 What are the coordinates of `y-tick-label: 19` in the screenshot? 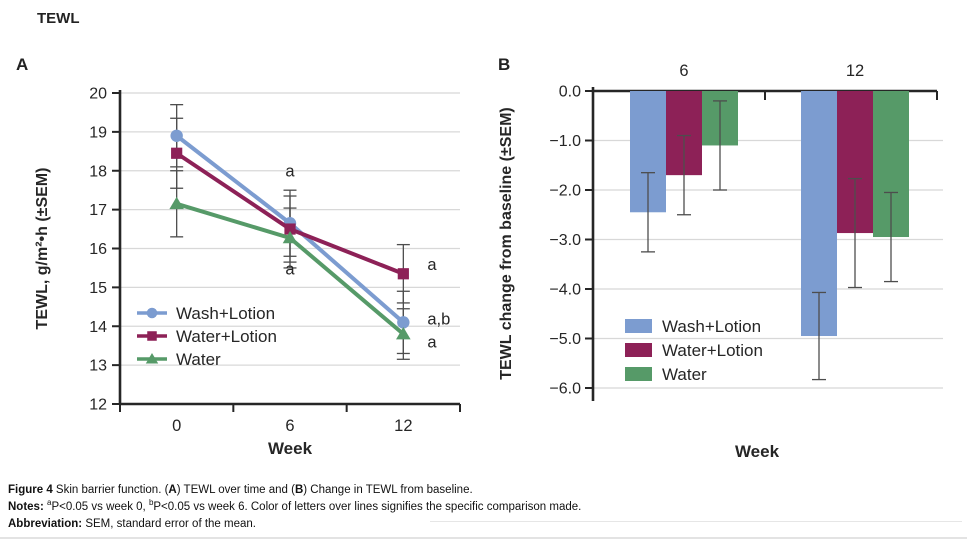 It's located at (98, 132).